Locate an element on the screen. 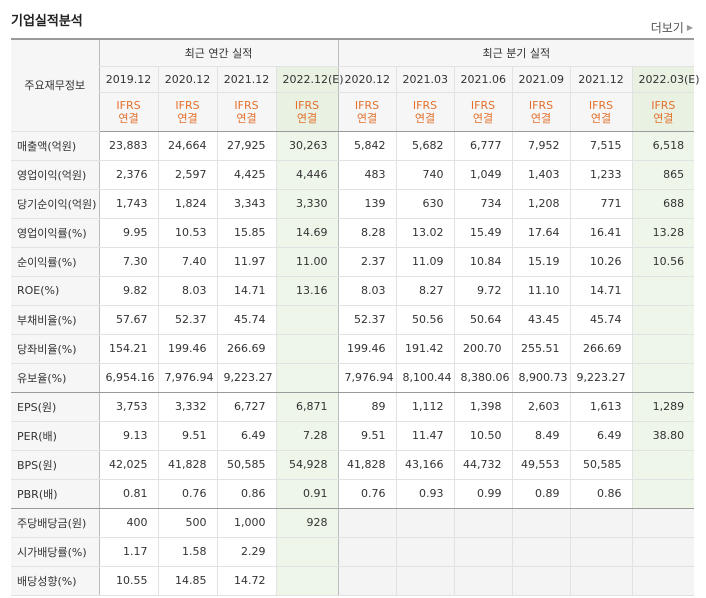  quarter-cell: 17.64 is located at coordinates (541, 233).